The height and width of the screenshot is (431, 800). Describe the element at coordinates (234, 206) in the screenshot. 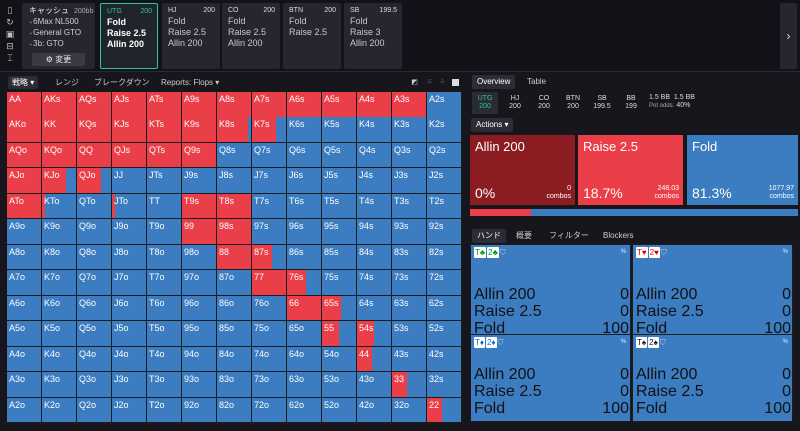

I see `hand-cell-T8s: T8s` at that location.